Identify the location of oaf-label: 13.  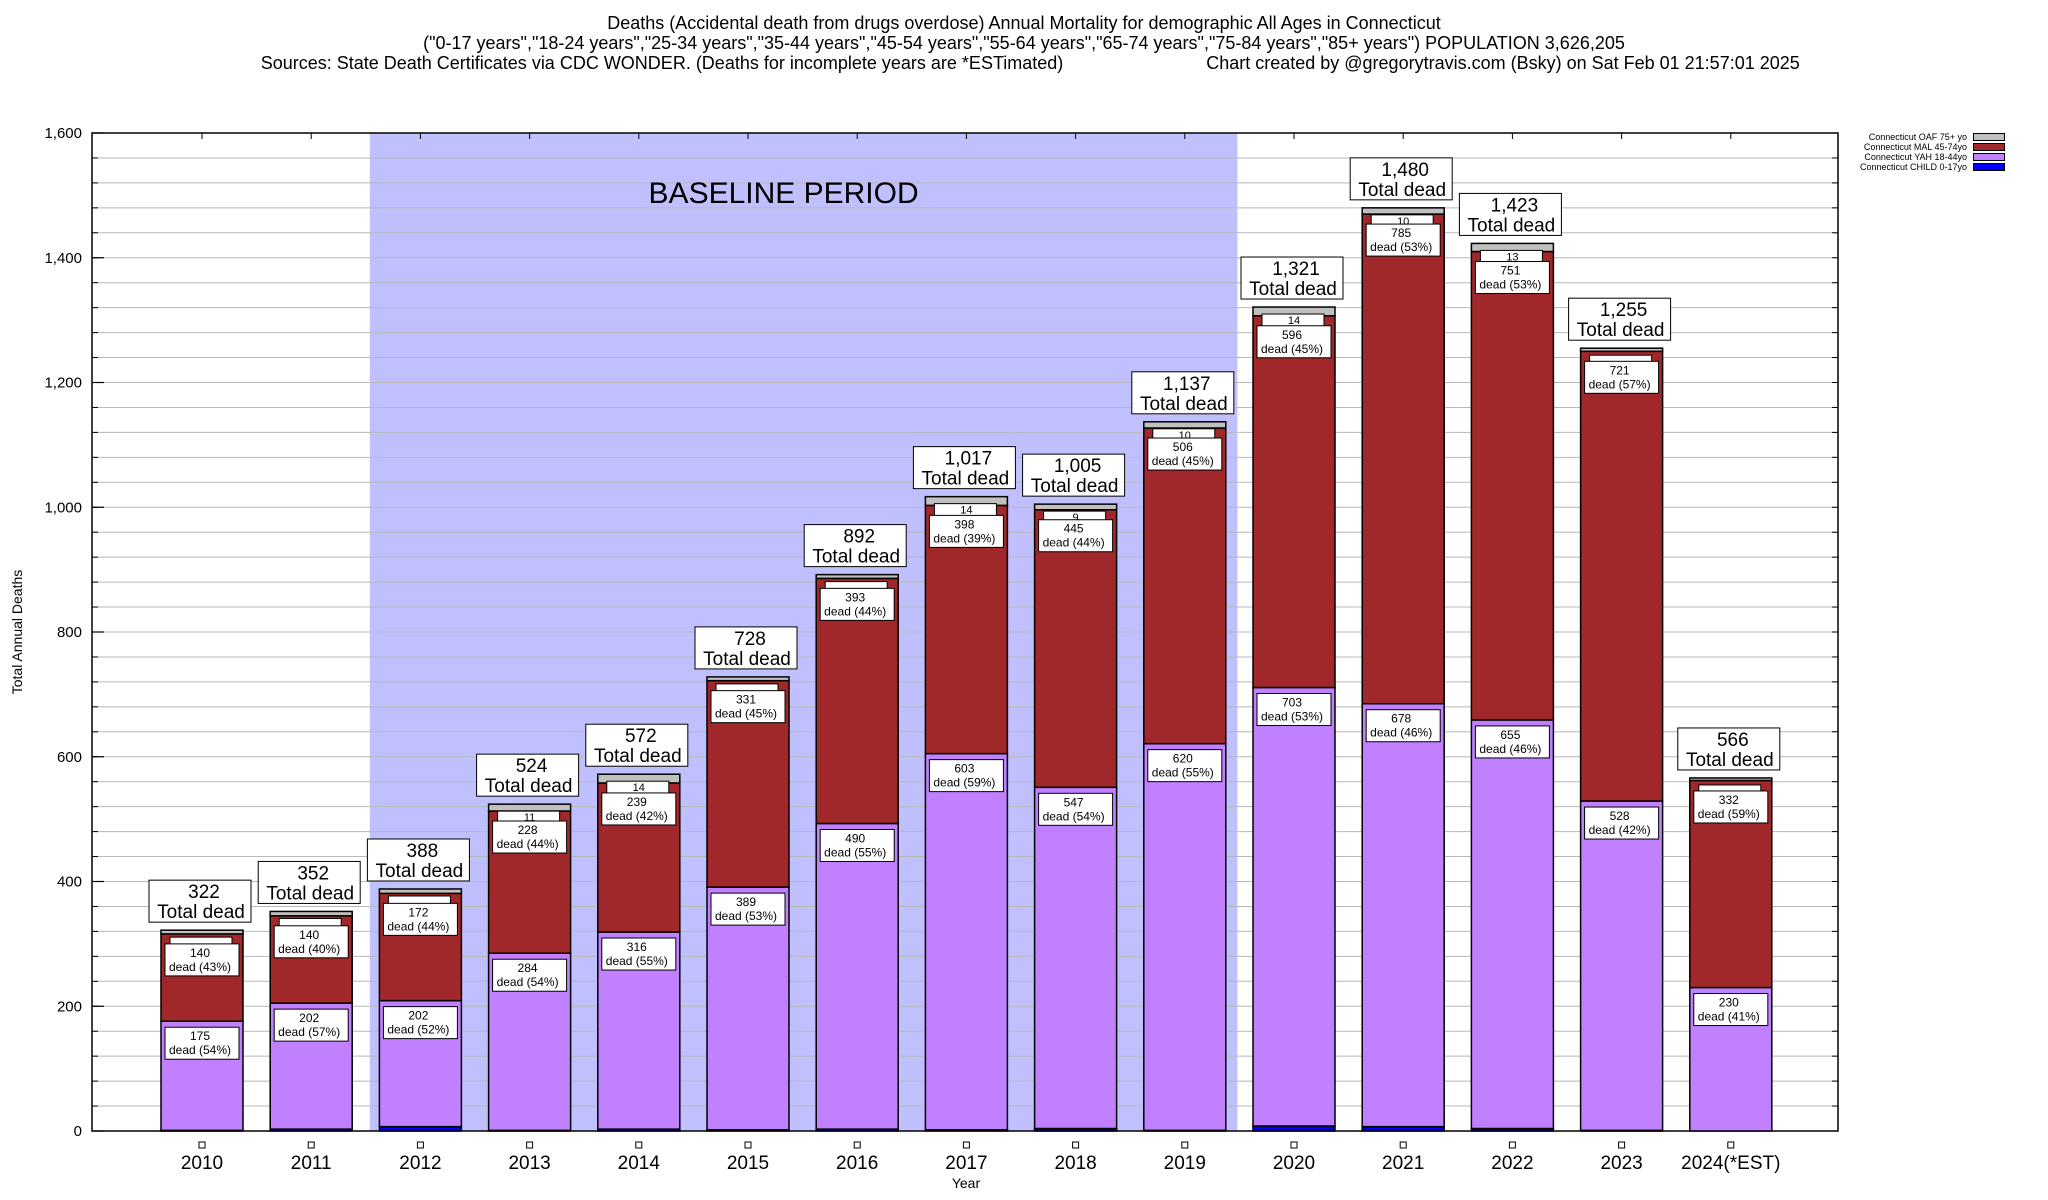
(1512, 257).